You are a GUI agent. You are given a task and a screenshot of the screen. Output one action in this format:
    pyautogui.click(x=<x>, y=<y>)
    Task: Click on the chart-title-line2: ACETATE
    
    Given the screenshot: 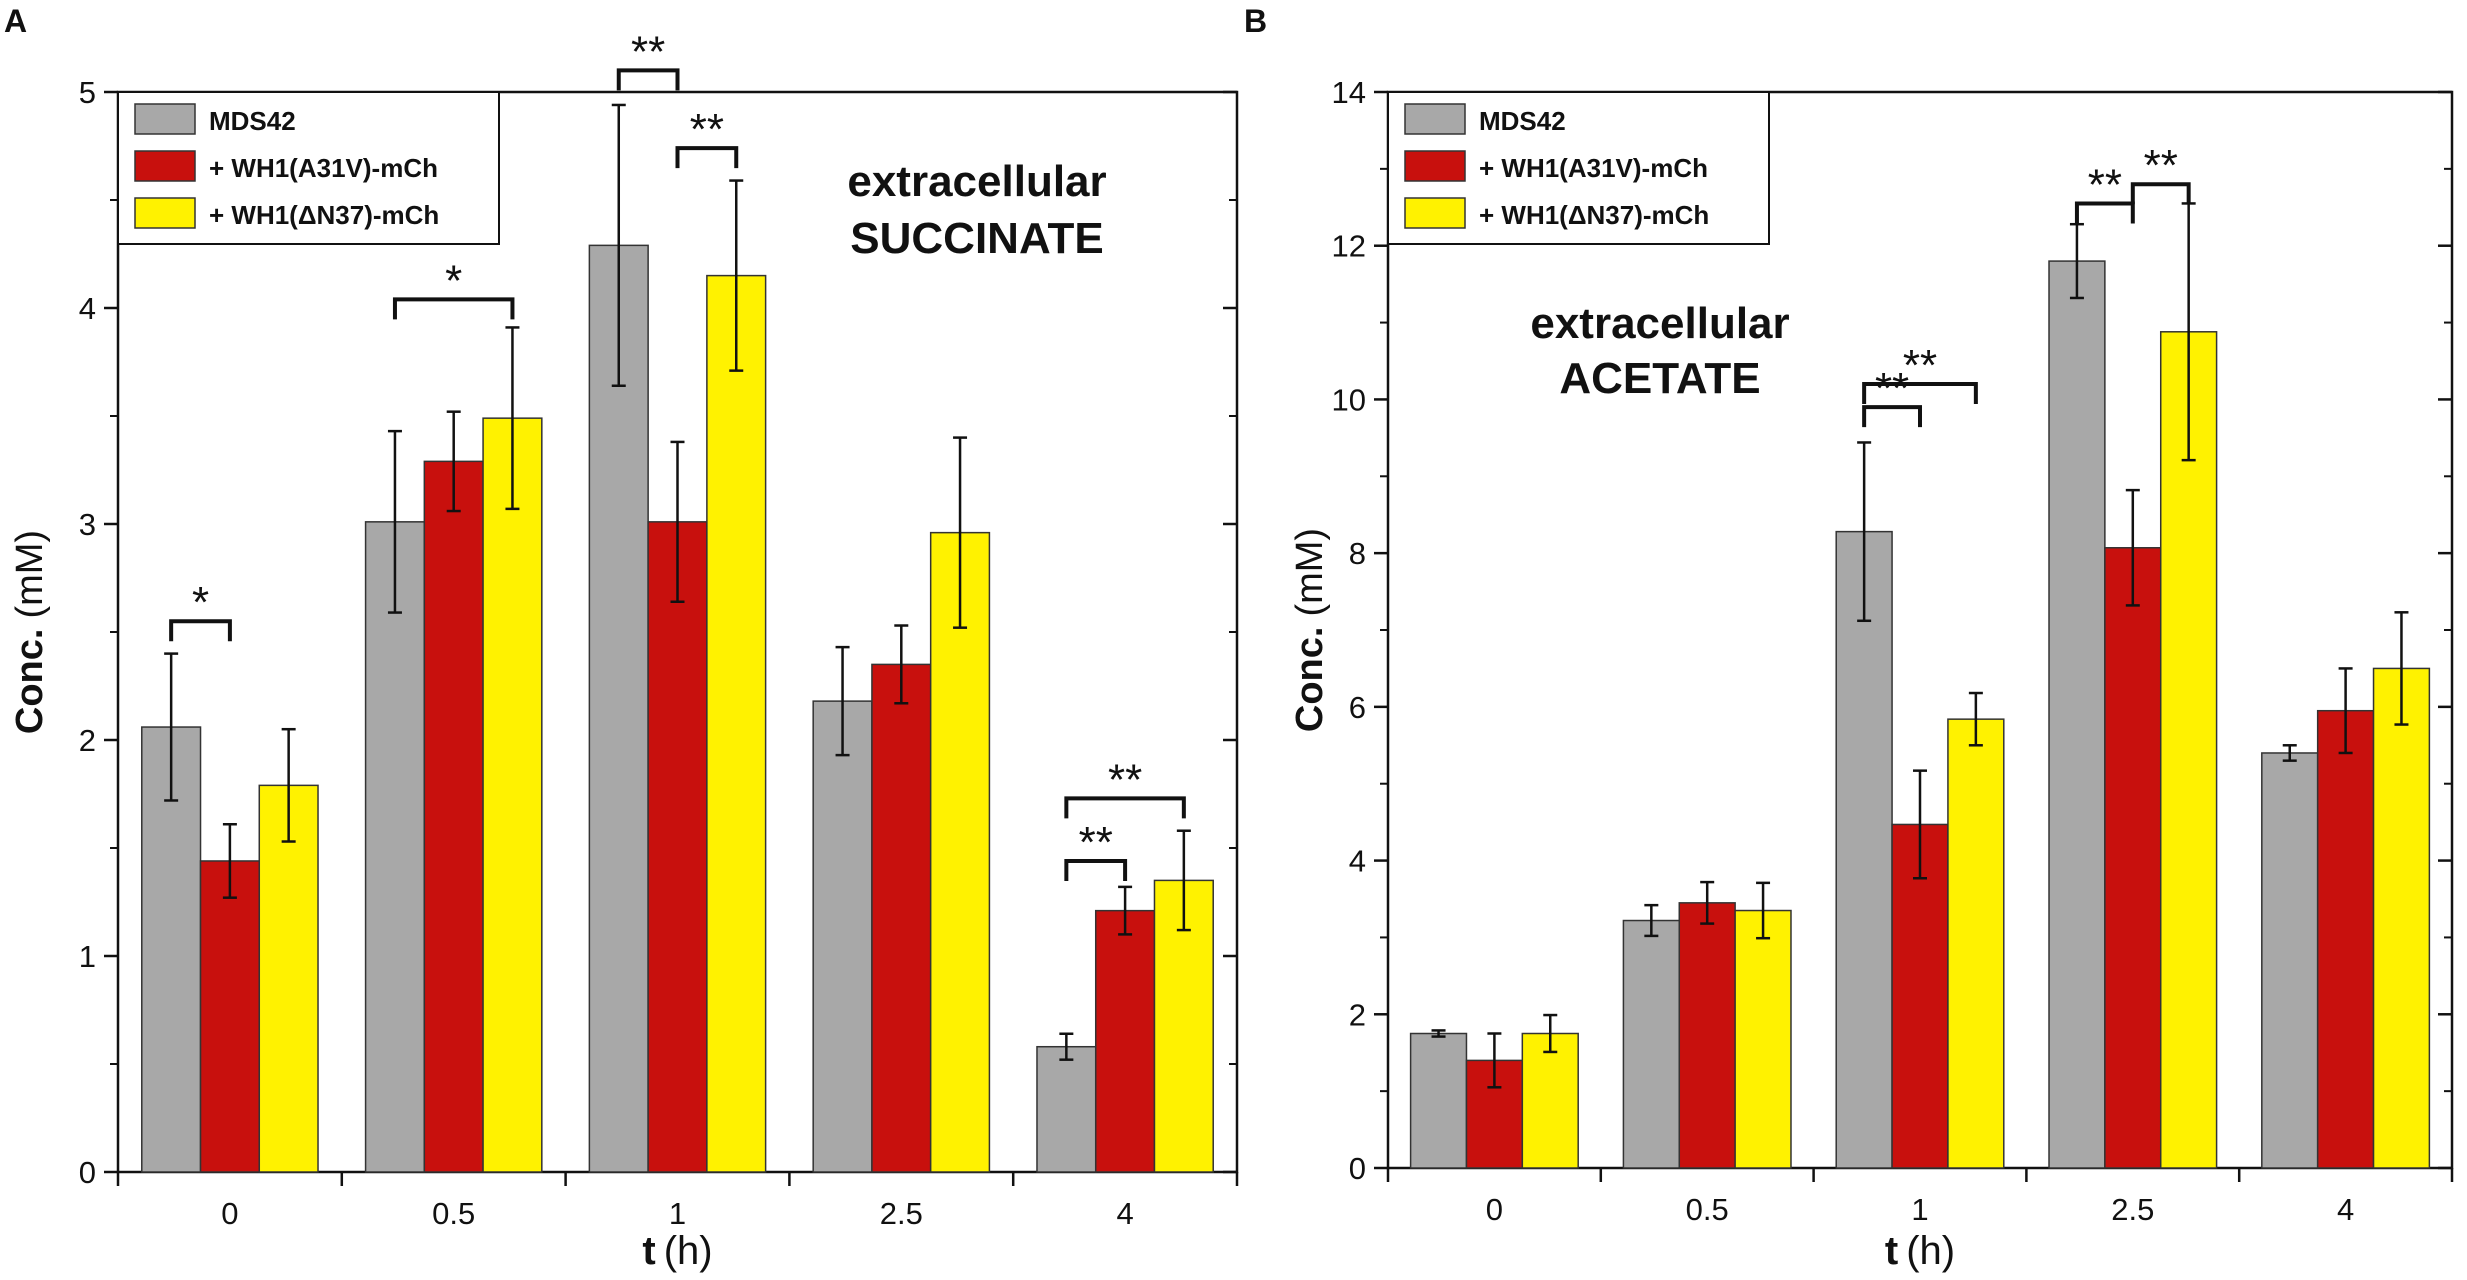 What is the action you would take?
    pyautogui.click(x=1659, y=378)
    